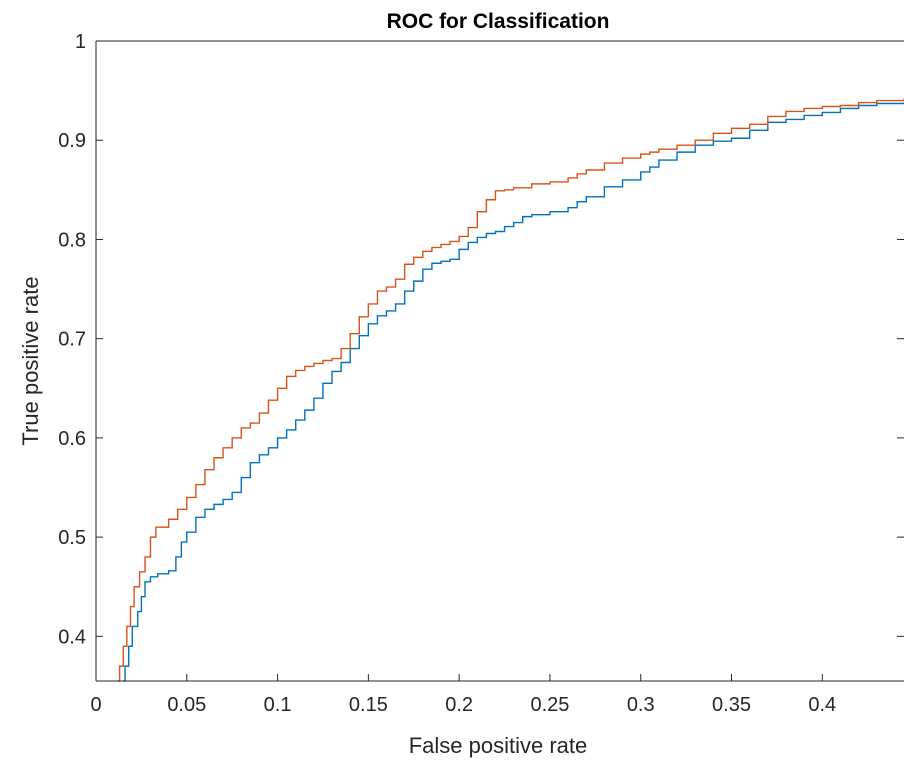 The width and height of the screenshot is (904, 764). What do you see at coordinates (498, 745) in the screenshot?
I see `x-axis-title: False positive rate` at bounding box center [498, 745].